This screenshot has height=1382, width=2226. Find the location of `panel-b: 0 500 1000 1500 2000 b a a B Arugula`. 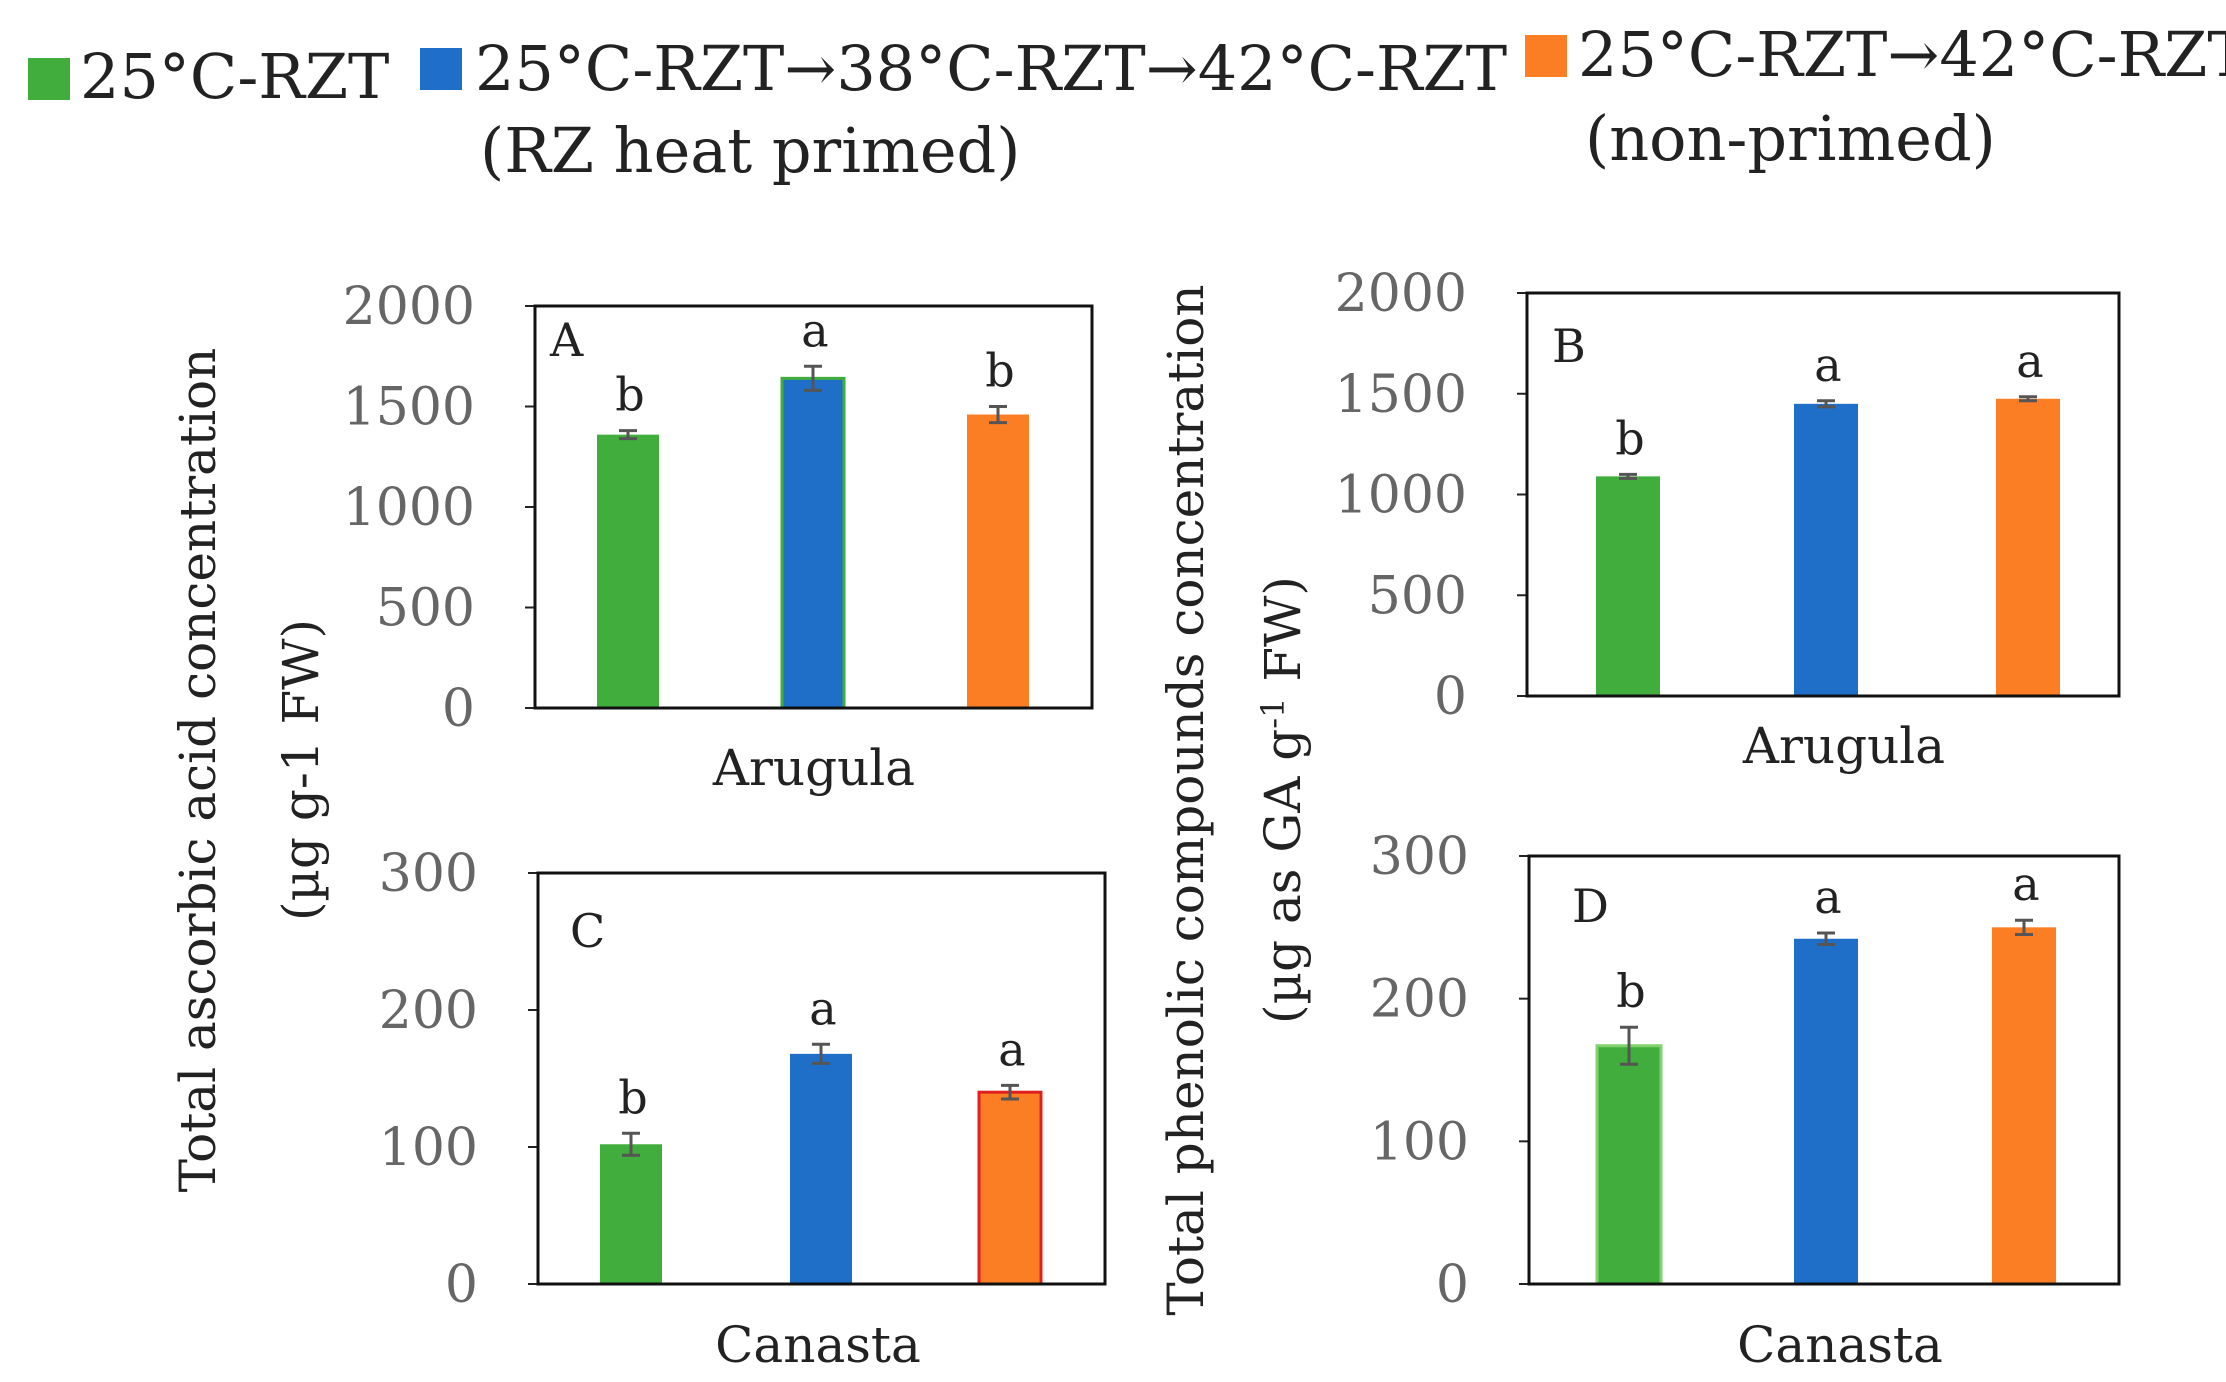

panel-b: 0 500 1000 1500 2000 b a a B Arugula is located at coordinates (1728, 519).